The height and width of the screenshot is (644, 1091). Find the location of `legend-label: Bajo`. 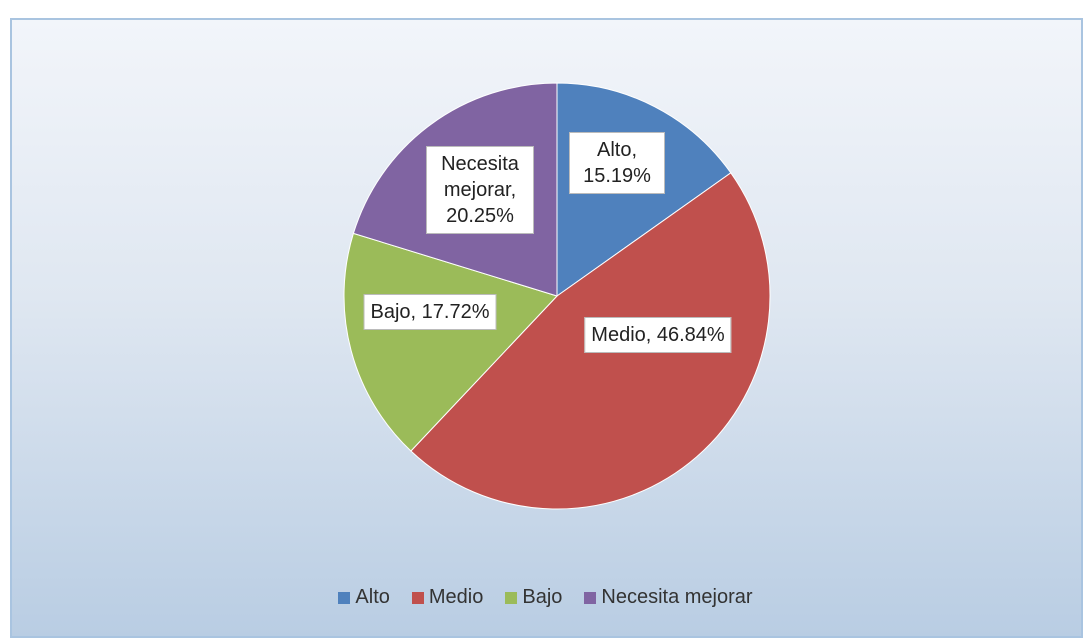

legend-label: Bajo is located at coordinates (542, 597).